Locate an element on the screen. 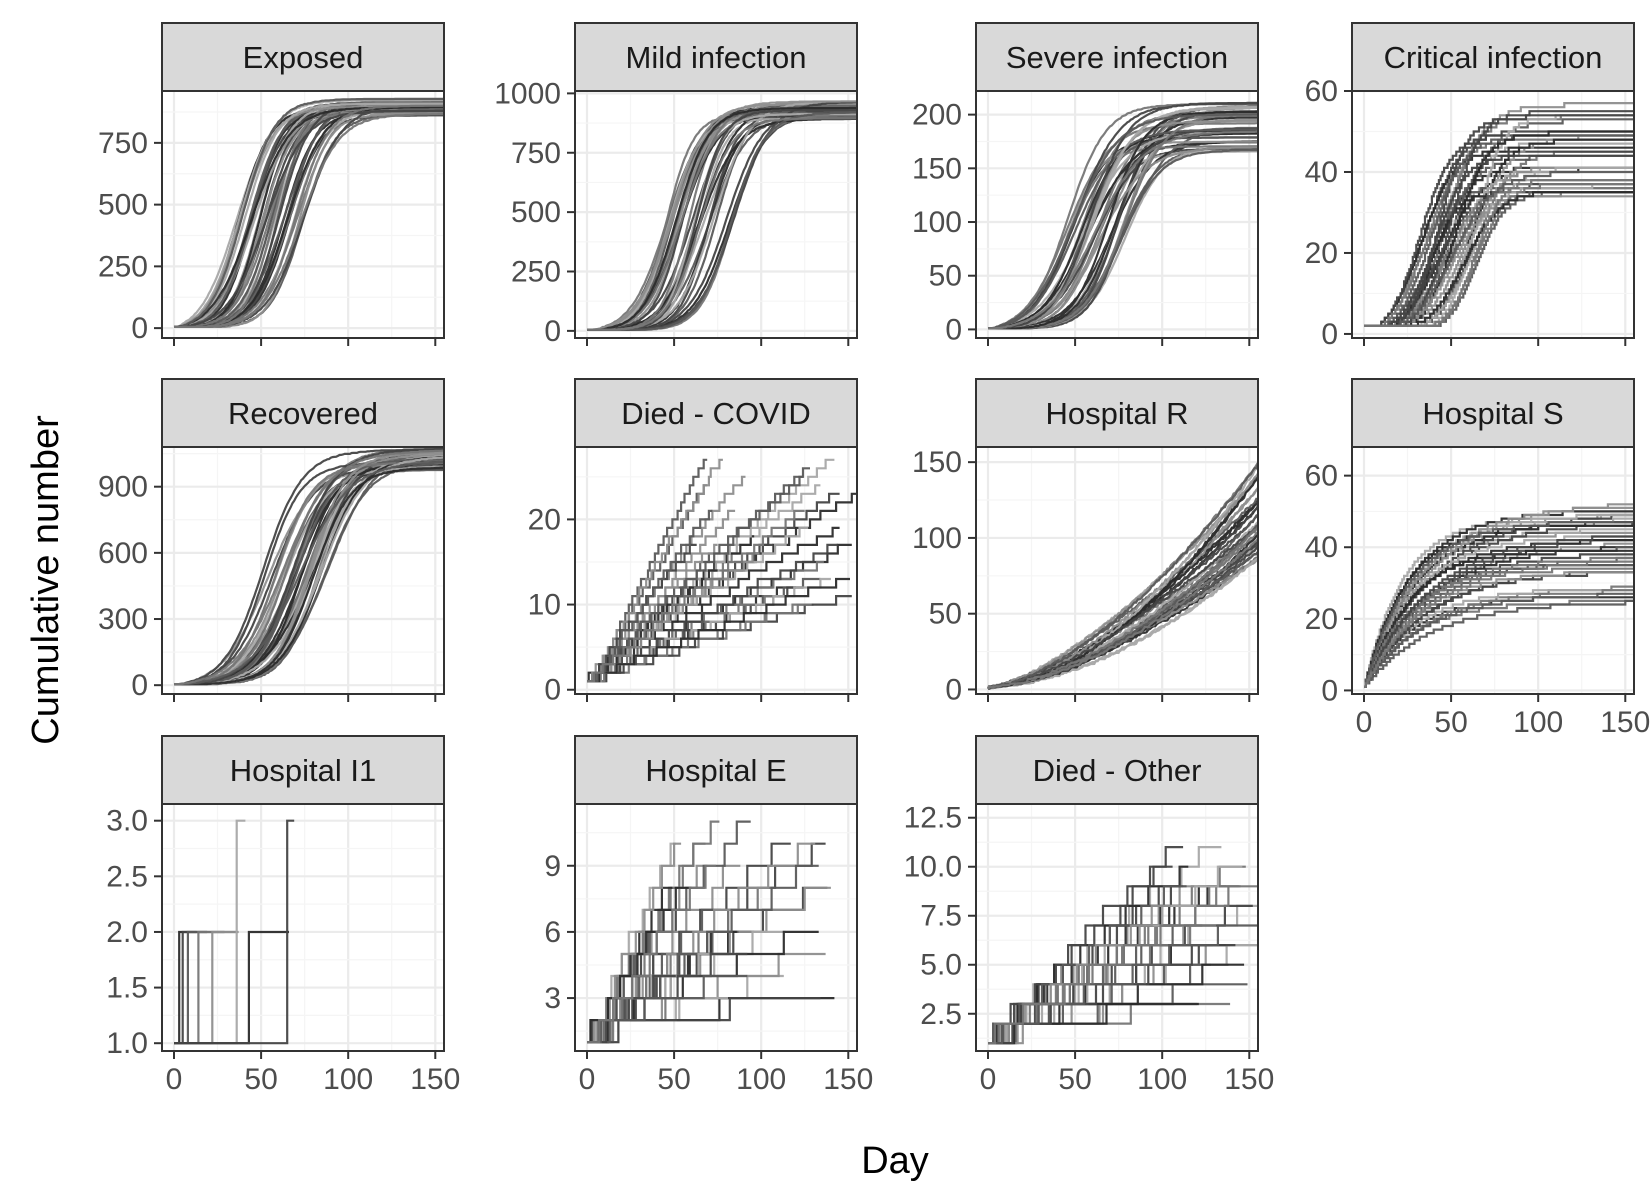 This screenshot has width=1650, height=1200. y-tick-label: 9 is located at coordinates (552, 866).